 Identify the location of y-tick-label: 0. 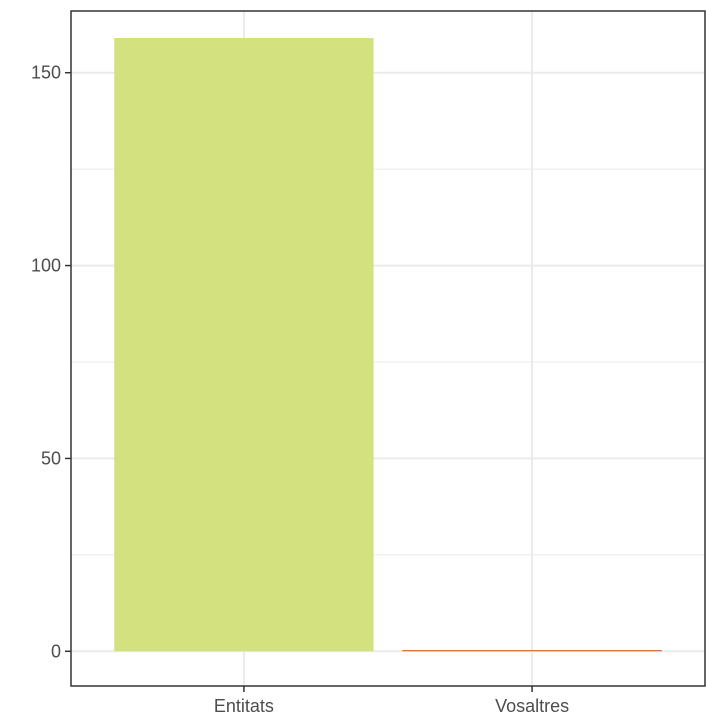
(56, 651).